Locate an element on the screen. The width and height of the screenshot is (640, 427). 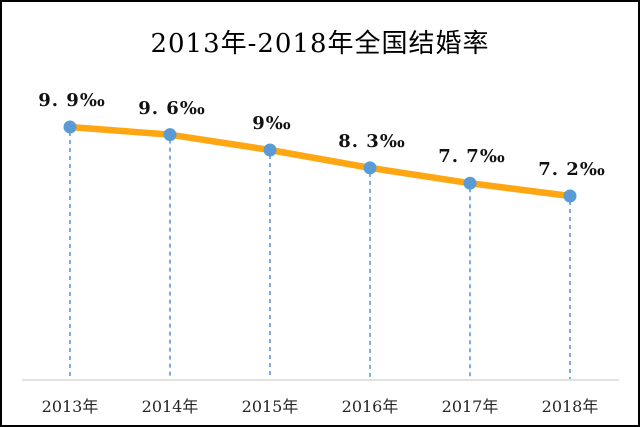
x-axis-label: 2013年 is located at coordinates (70, 406).